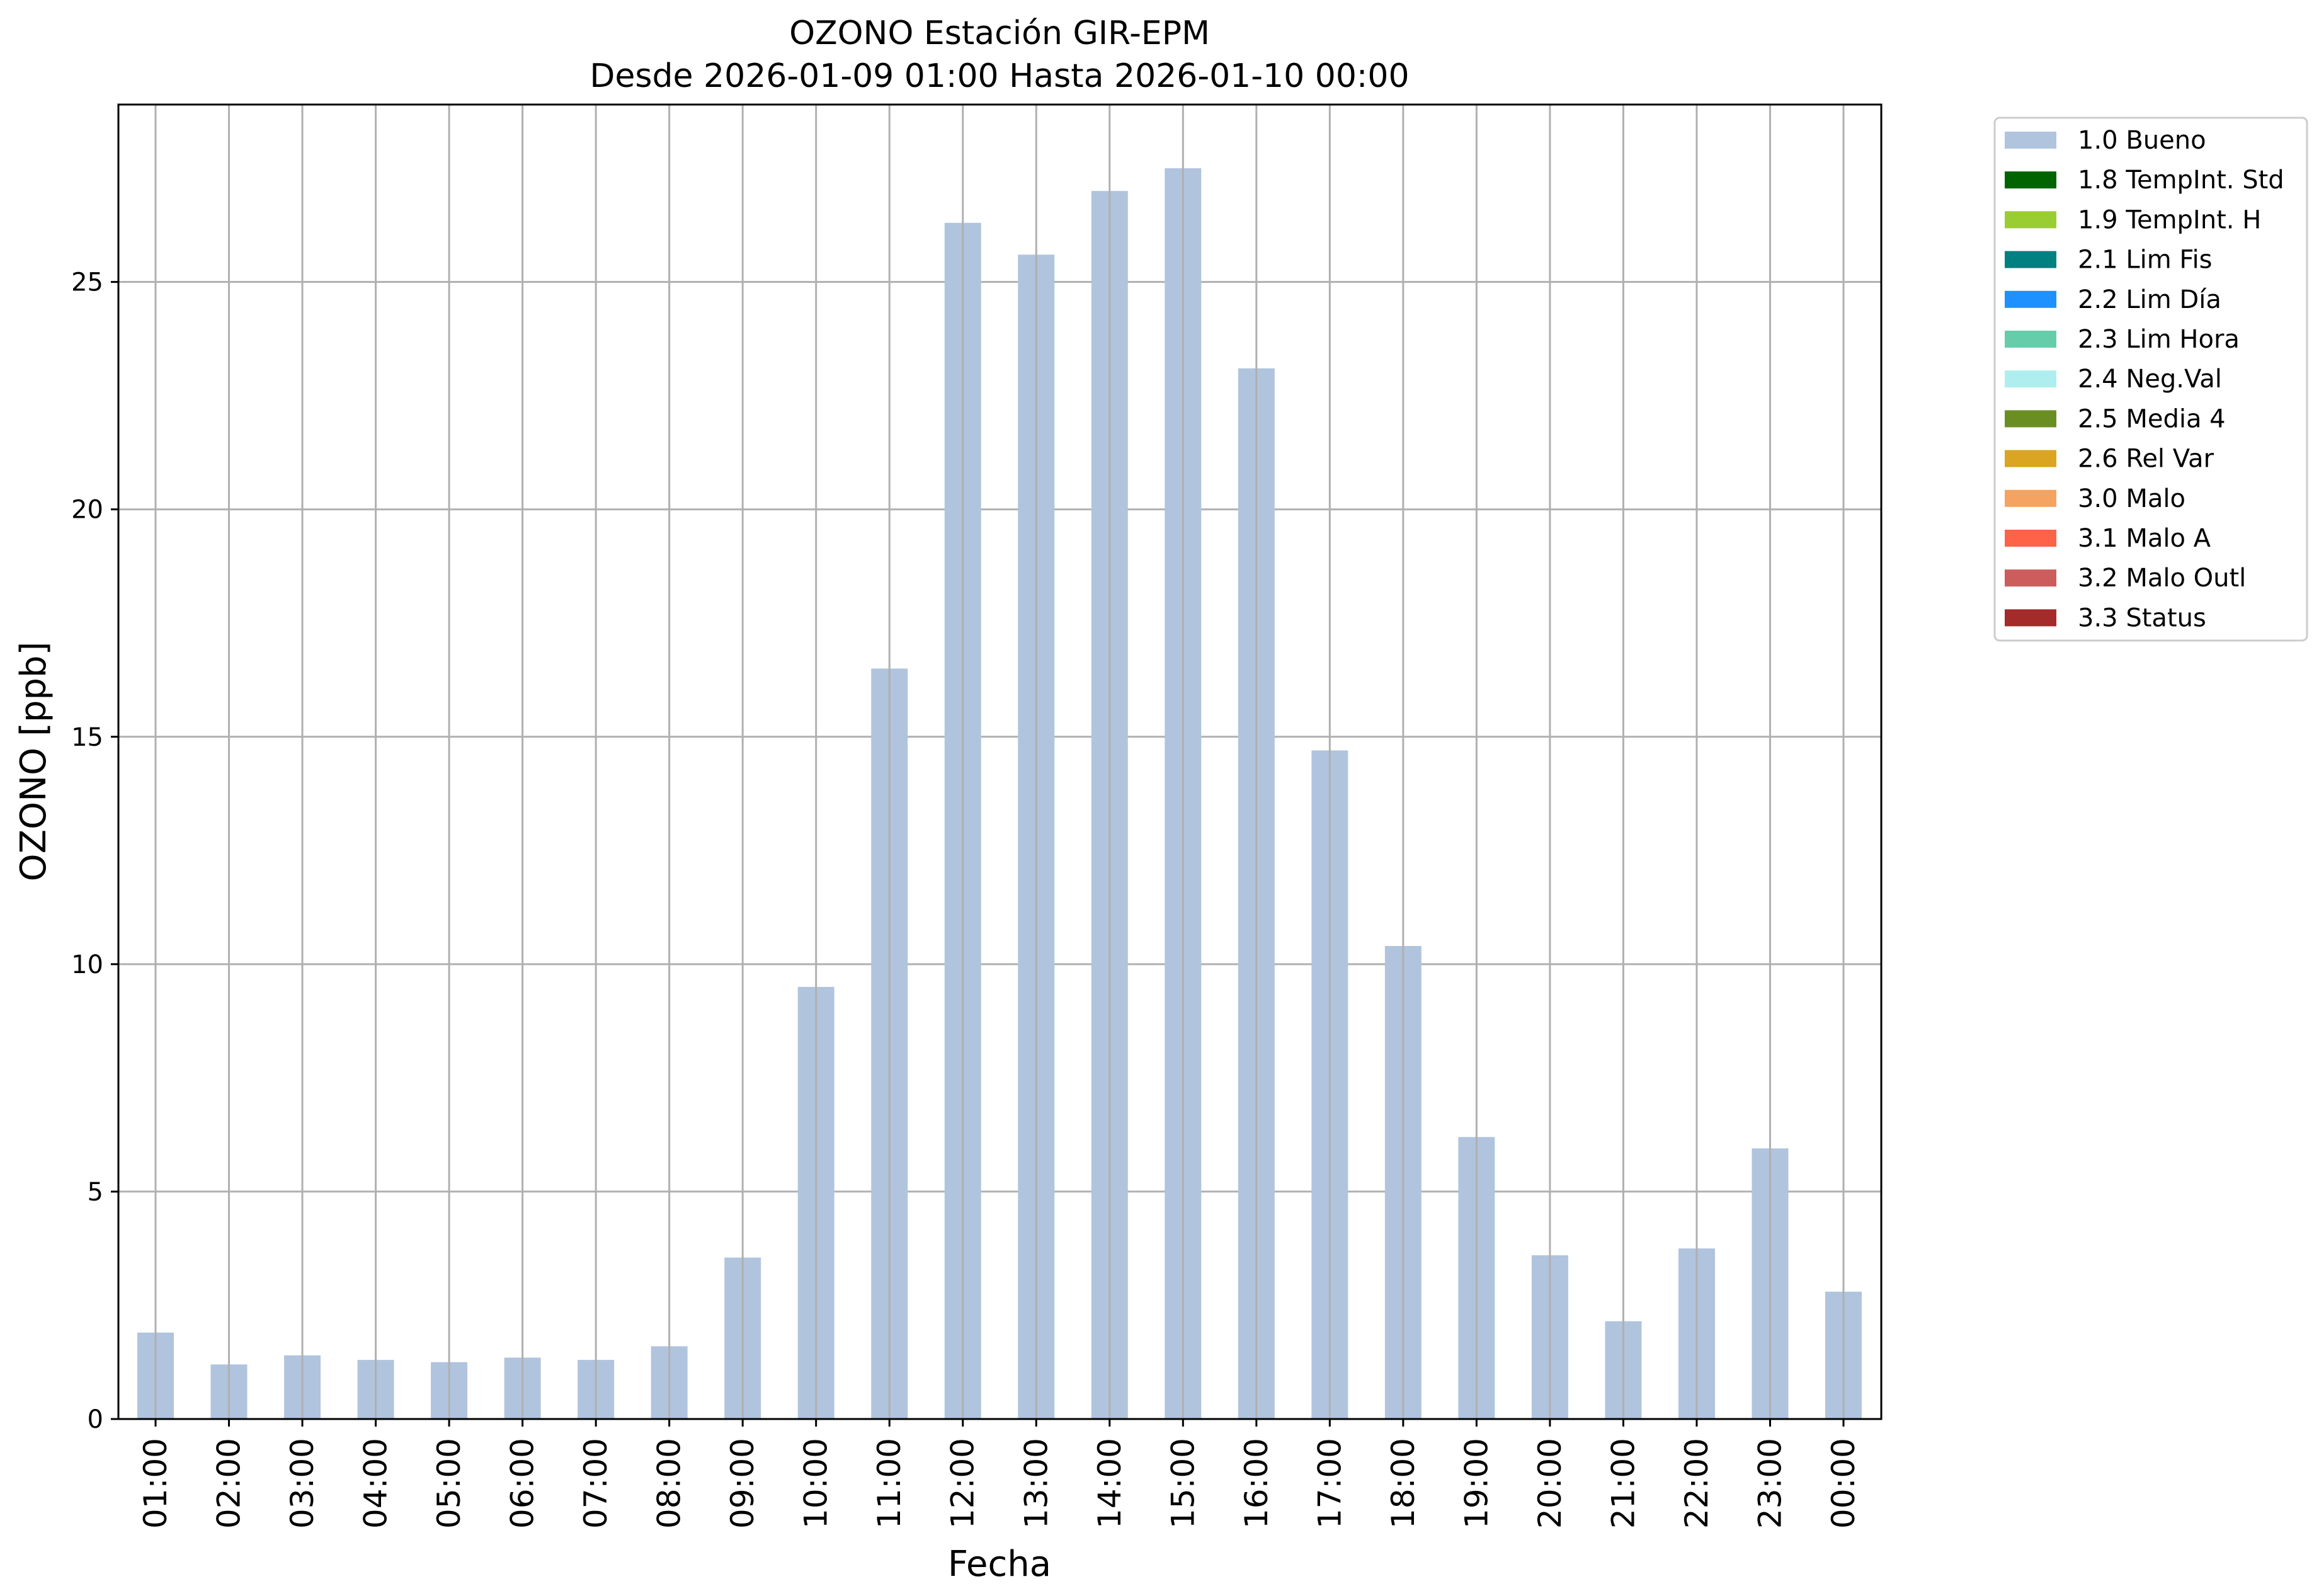 This screenshot has width=2319, height=1596. Describe the element at coordinates (1036, 1483) in the screenshot. I see `x-tick-label: 13:00` at that location.